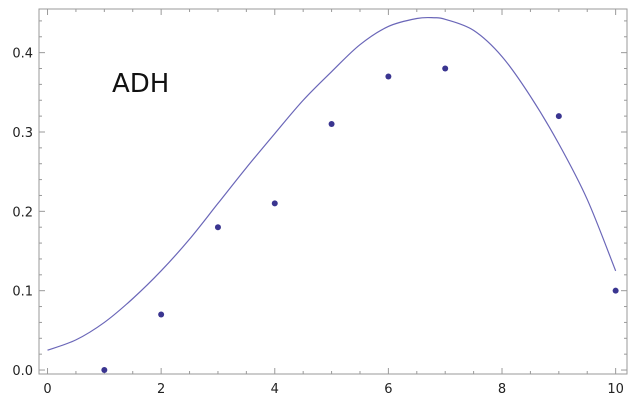  Describe the element at coordinates (275, 389) in the screenshot. I see `x-tick-label: 4` at that location.